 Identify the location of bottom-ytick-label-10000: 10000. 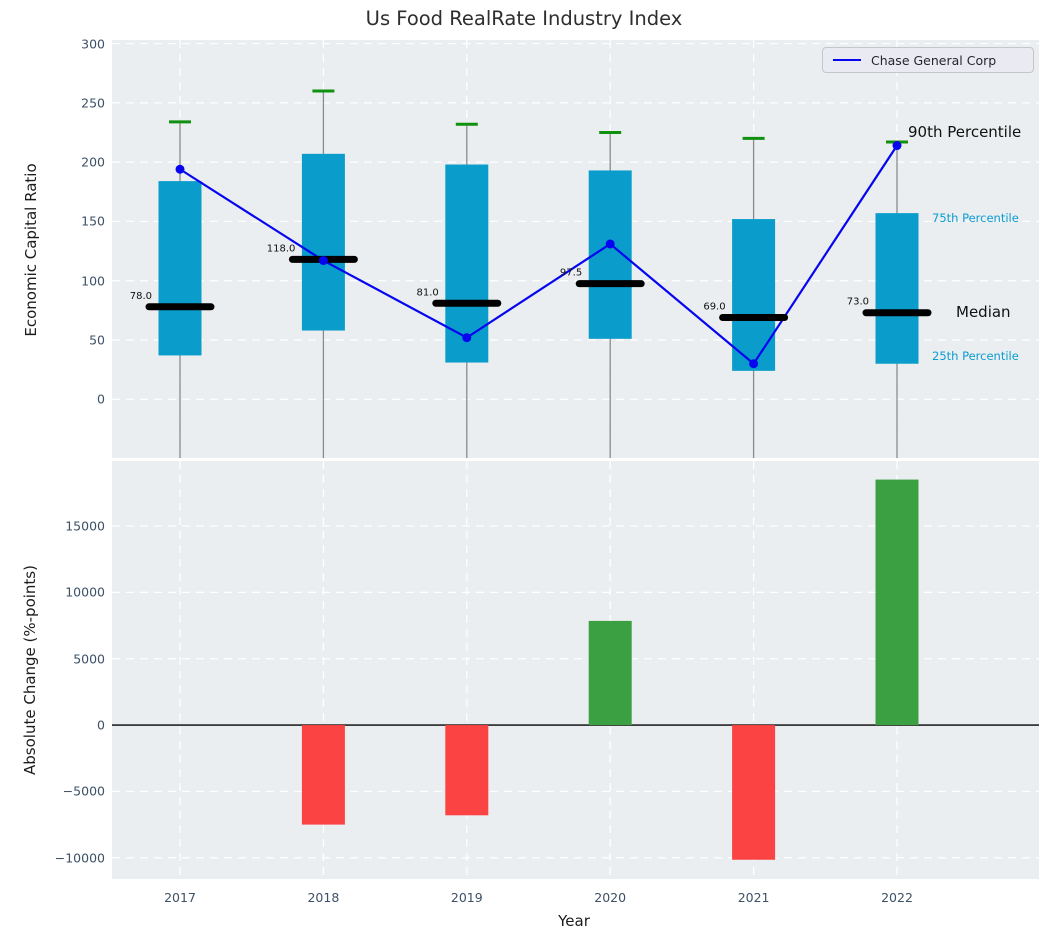
(85, 592).